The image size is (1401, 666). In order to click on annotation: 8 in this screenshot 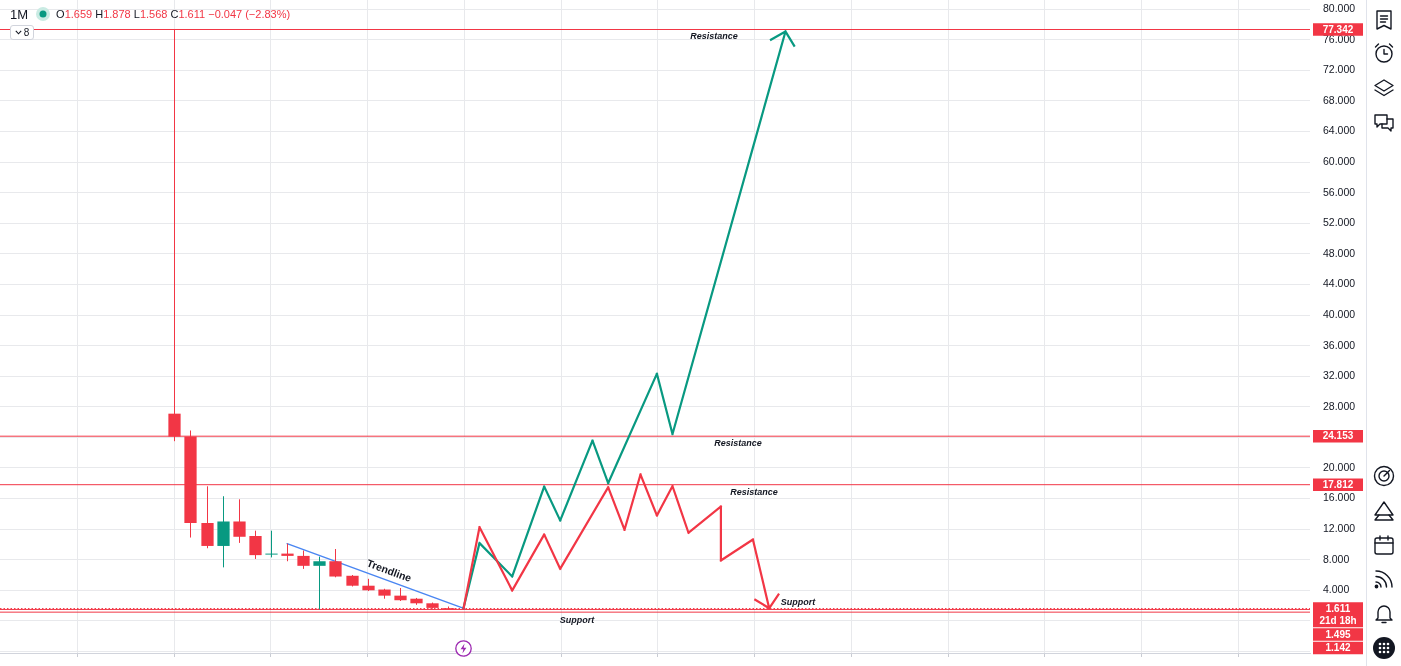, I will do `click(26, 32)`.